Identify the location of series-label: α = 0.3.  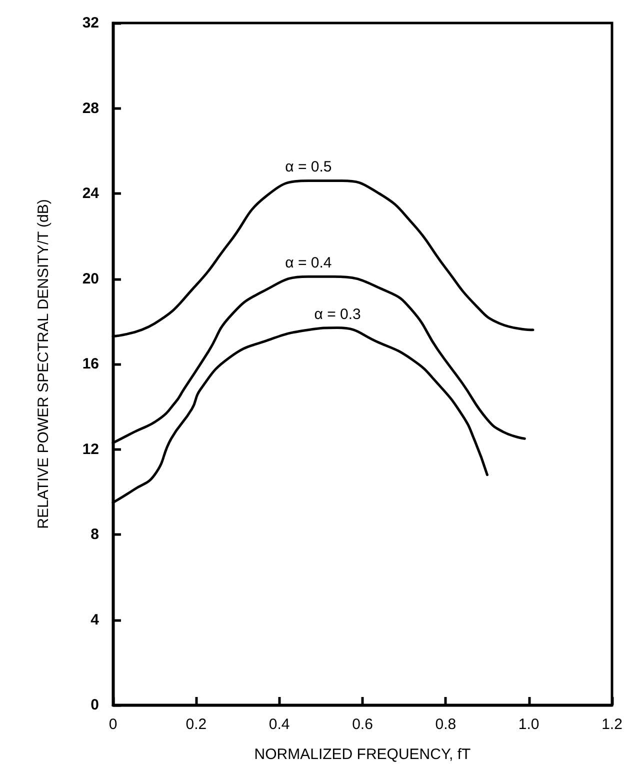
(337, 314).